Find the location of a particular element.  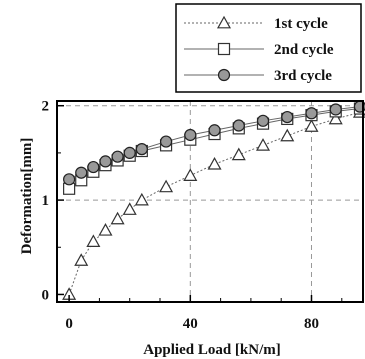

y-tick-label: 1 is located at coordinates (46, 201).